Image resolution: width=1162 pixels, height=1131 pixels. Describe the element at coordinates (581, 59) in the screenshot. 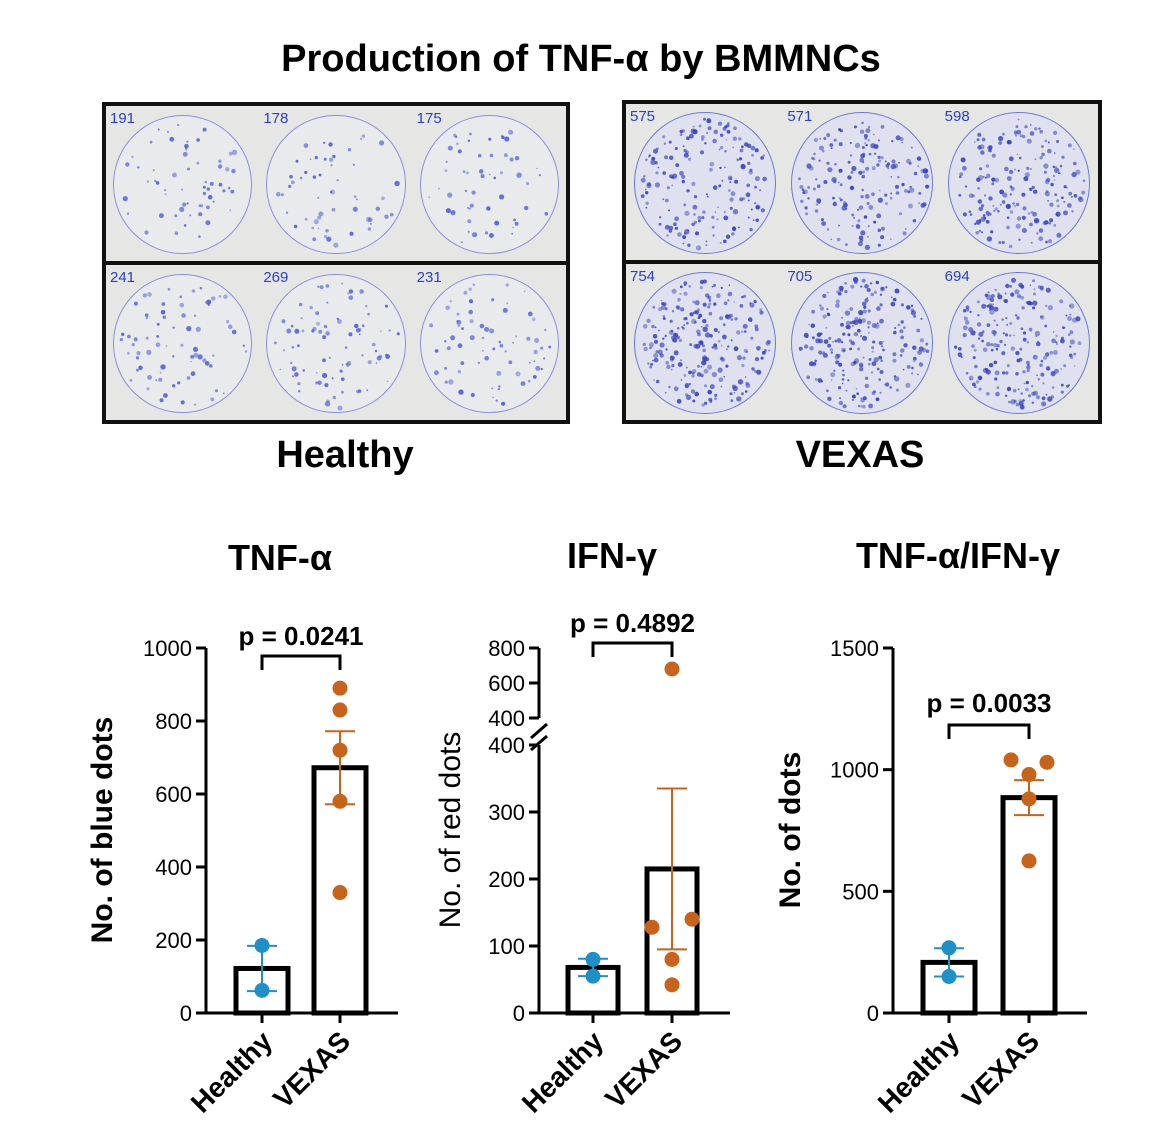

I see `figure-title: Production of TNF-α by BMMNCs` at that location.